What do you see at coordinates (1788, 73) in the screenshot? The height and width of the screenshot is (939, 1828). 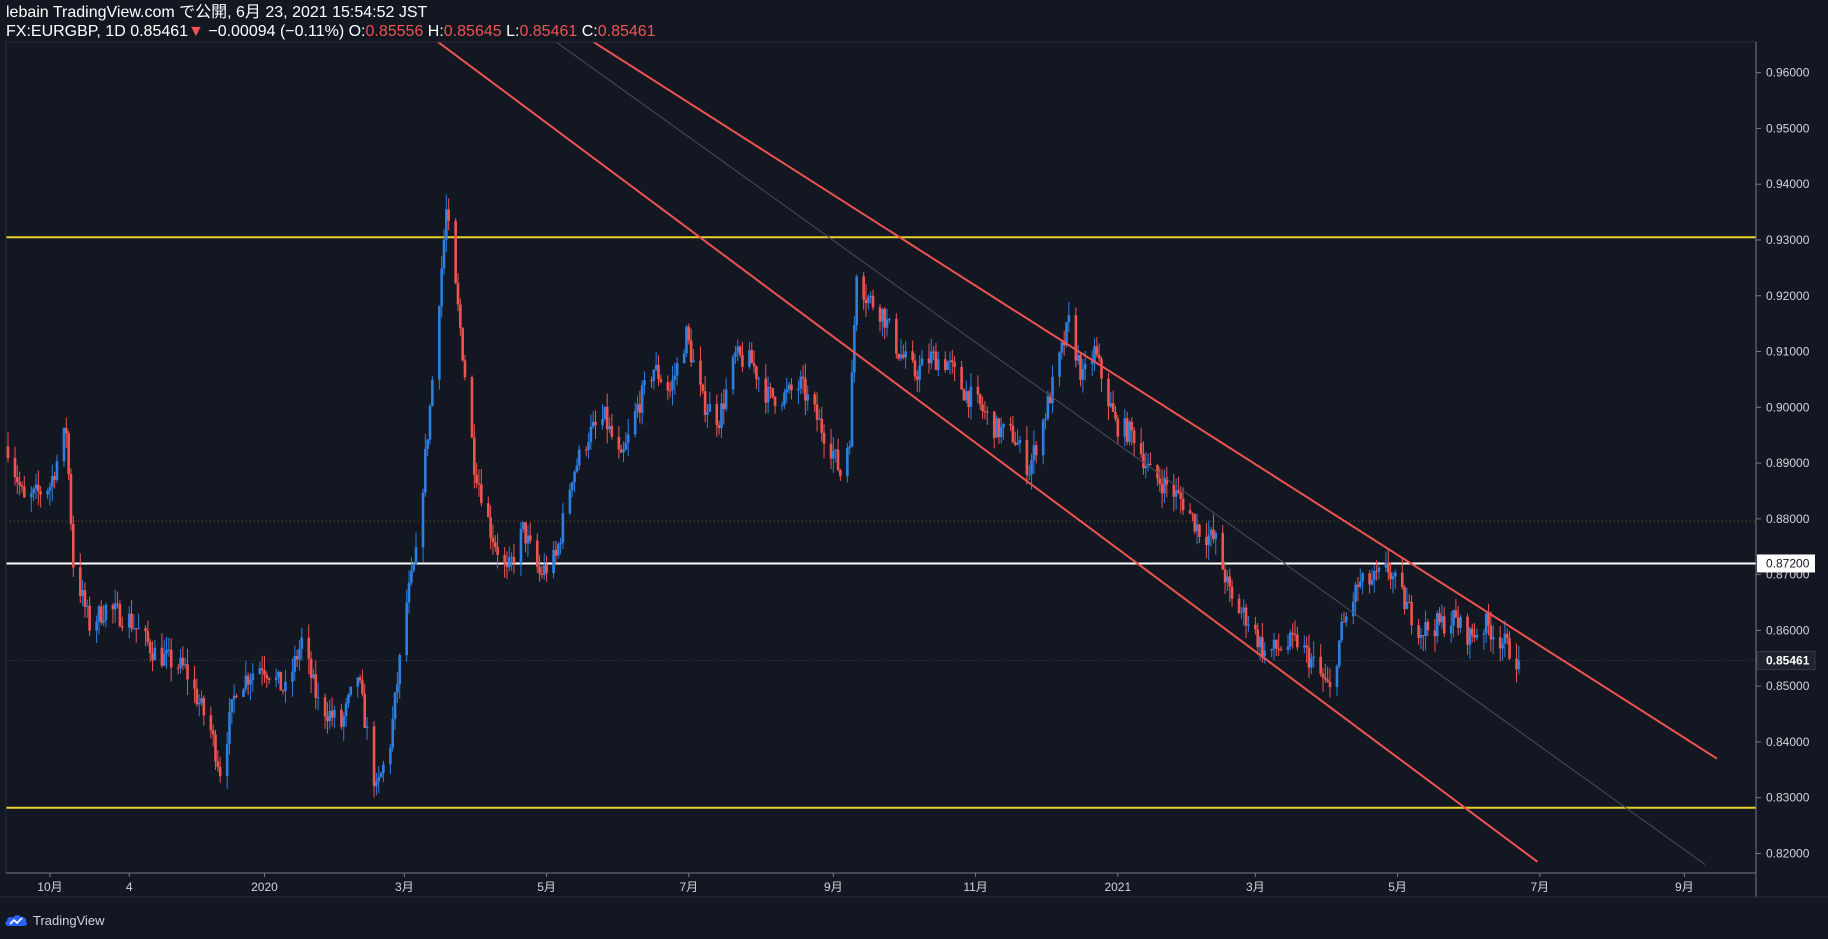 I see `y-tick-label: 0.96000` at bounding box center [1788, 73].